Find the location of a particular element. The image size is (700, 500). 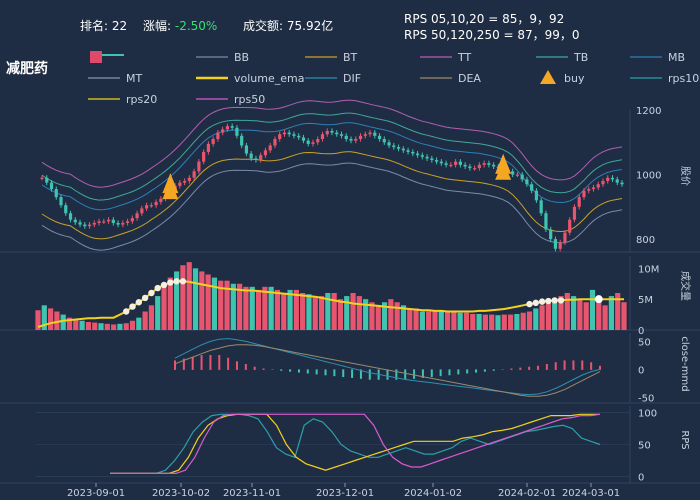

legend-label-rps10: rps10 is located at coordinates (683, 78).